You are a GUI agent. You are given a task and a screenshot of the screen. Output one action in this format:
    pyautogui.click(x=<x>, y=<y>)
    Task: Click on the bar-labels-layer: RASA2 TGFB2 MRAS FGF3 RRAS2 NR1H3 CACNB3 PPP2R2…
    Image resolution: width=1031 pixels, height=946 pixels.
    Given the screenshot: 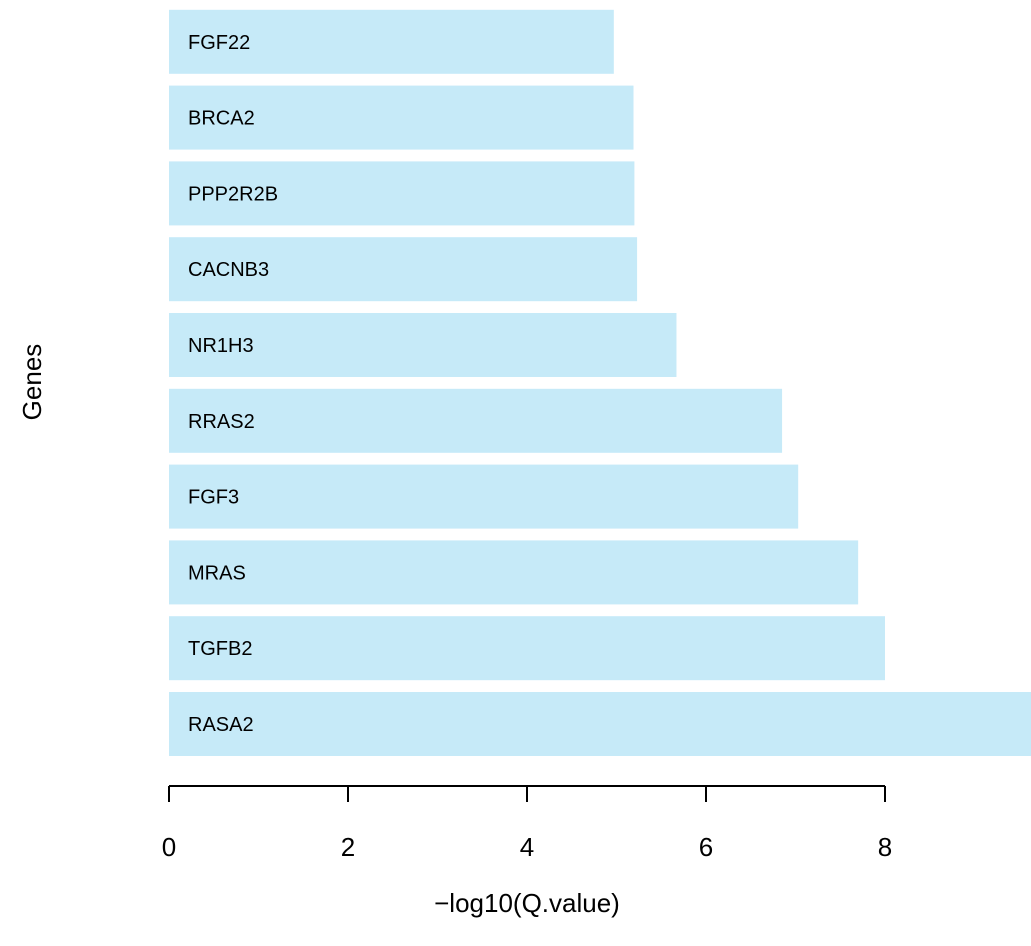 What is the action you would take?
    pyautogui.click(x=233, y=384)
    